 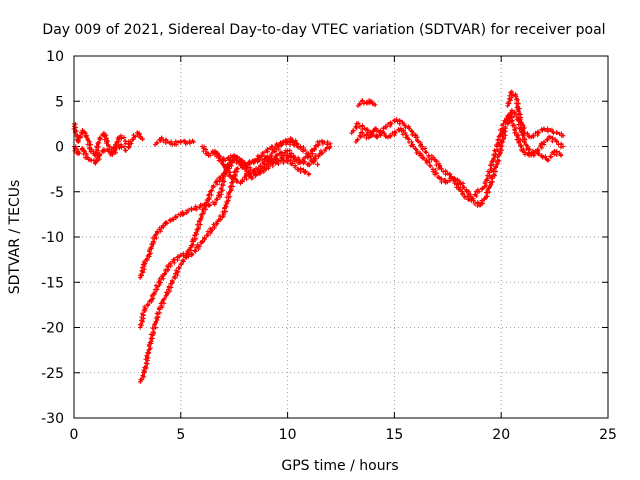 I want to click on y-tick-label: 10, so click(x=55, y=57).